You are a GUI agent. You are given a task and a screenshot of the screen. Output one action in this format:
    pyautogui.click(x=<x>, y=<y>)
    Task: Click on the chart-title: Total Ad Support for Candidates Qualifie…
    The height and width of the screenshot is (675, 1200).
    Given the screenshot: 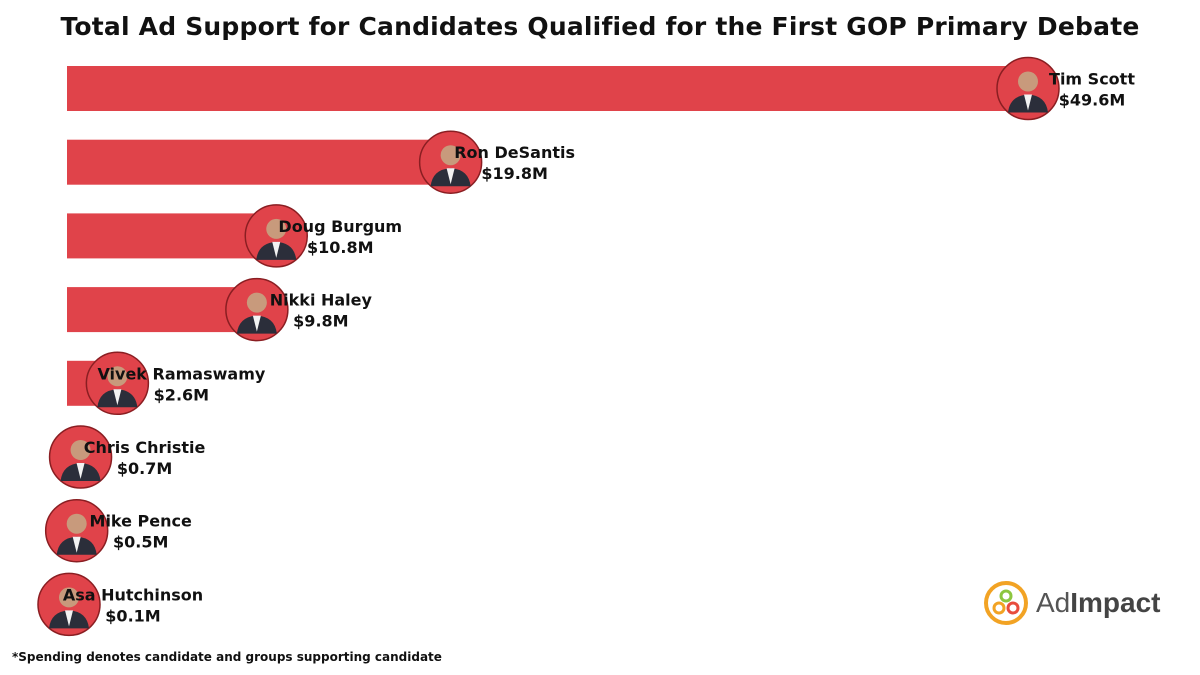 What is the action you would take?
    pyautogui.click(x=600, y=26)
    